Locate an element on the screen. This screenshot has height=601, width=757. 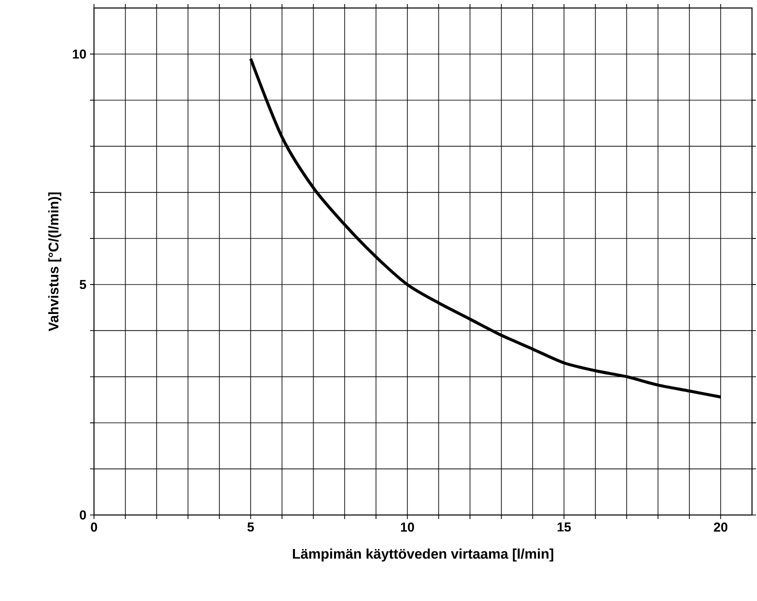
y-tick-label: 0 is located at coordinates (83, 515).